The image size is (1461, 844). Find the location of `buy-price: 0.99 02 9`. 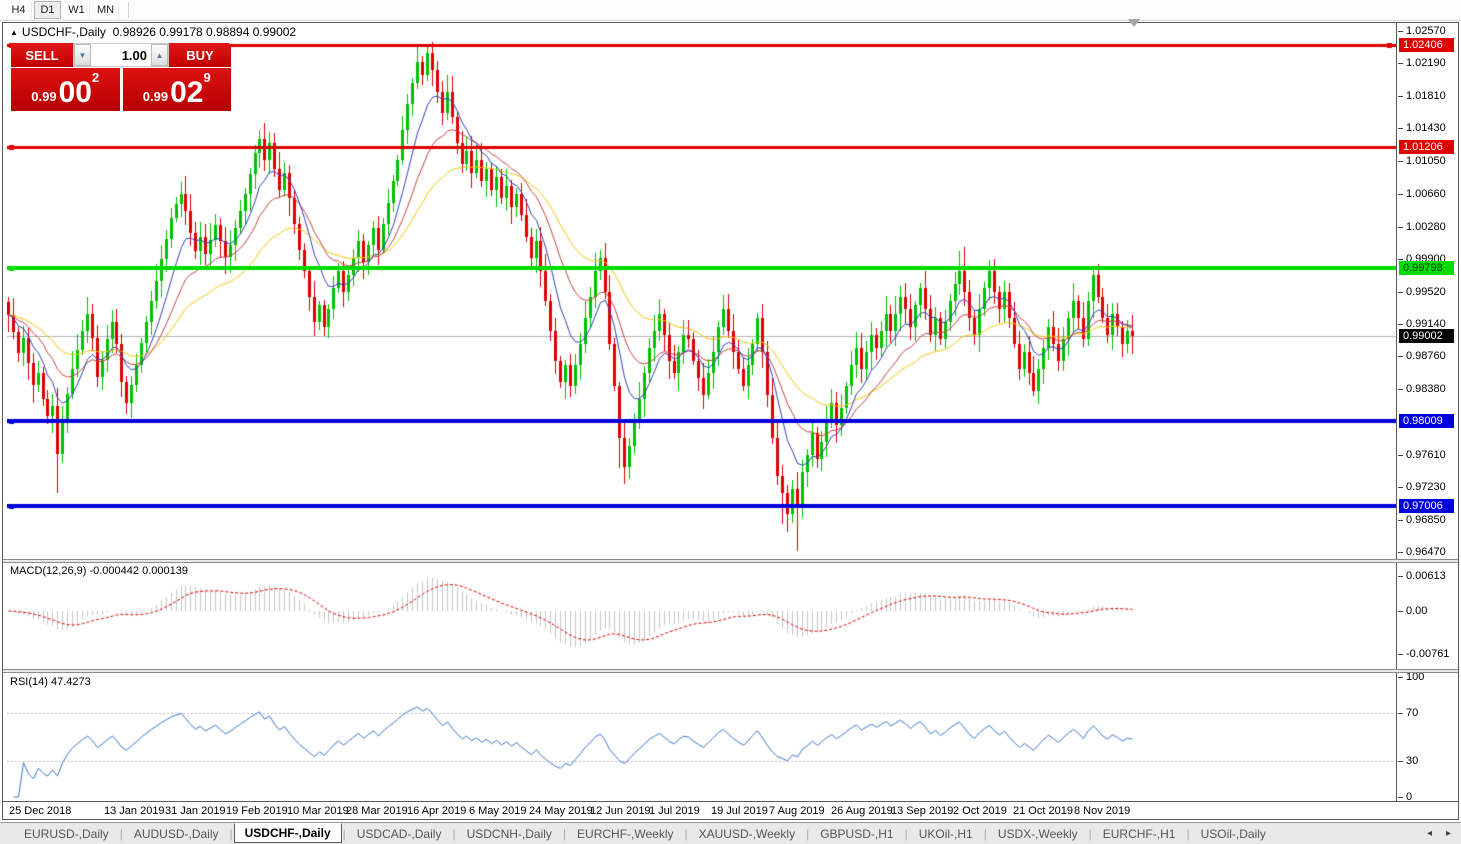

buy-price: 0.99 02 9 is located at coordinates (176, 89).